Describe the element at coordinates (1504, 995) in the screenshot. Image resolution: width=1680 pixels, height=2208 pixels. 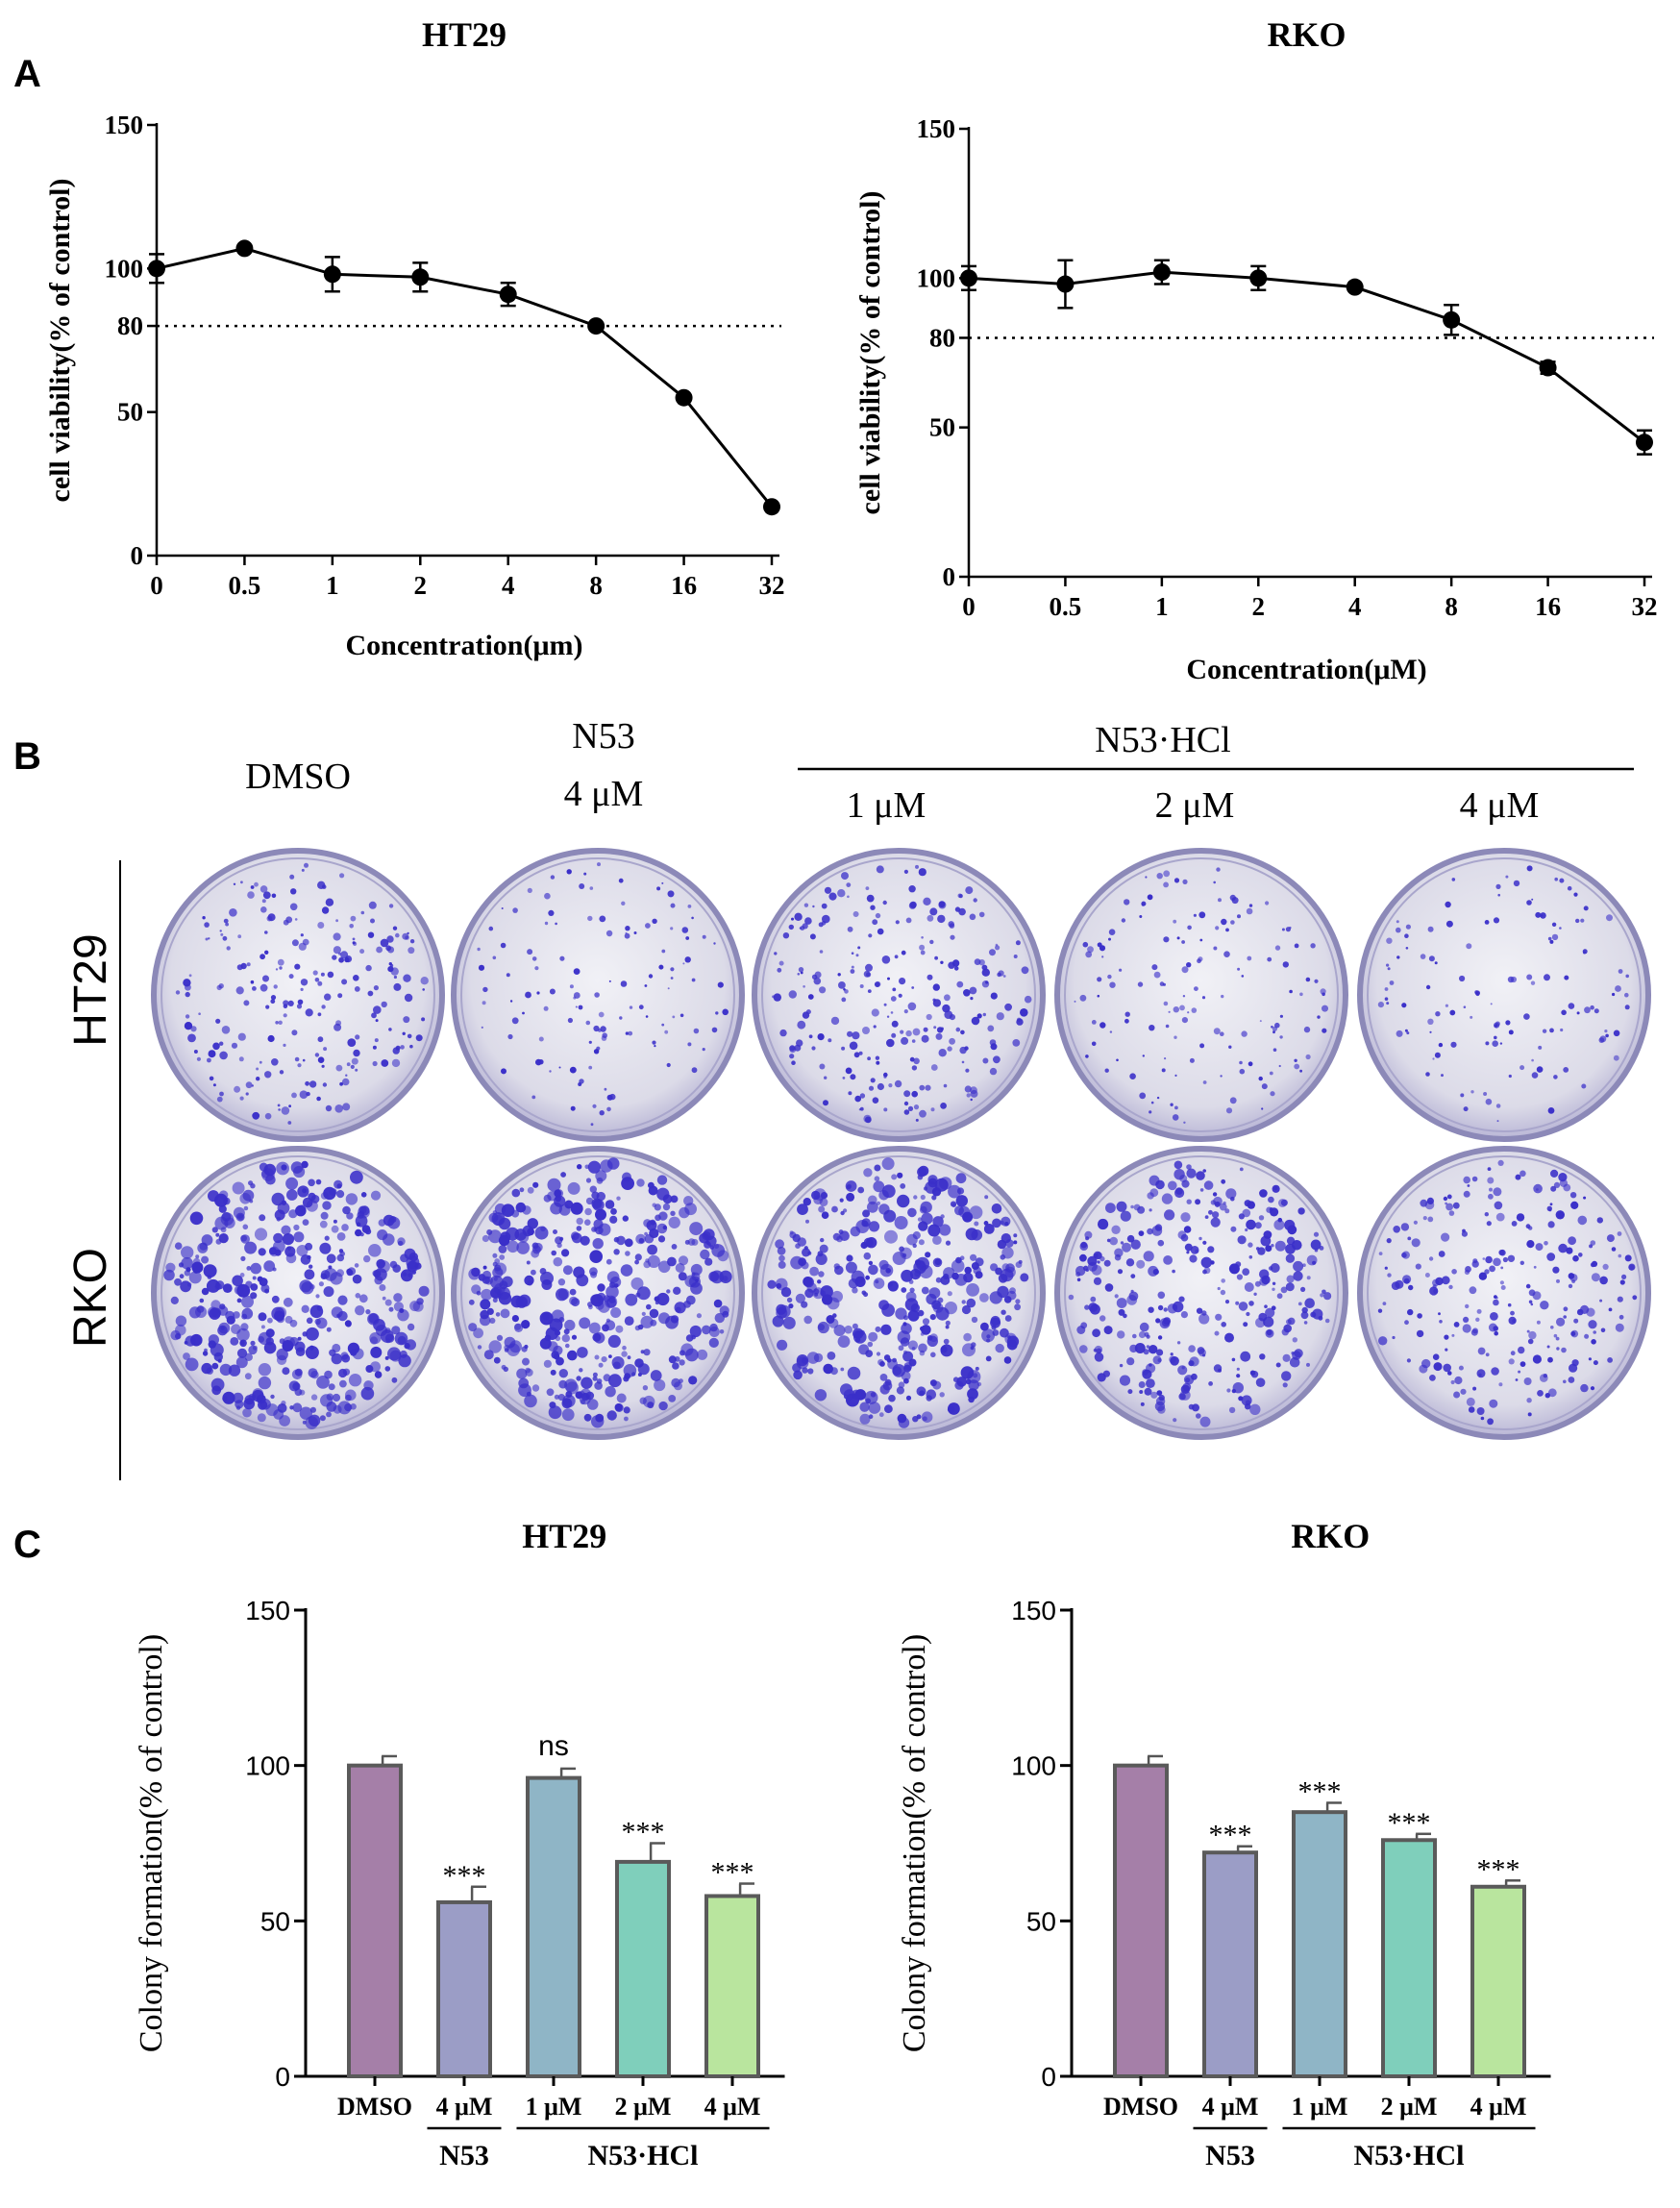
I see `petri-dish` at that location.